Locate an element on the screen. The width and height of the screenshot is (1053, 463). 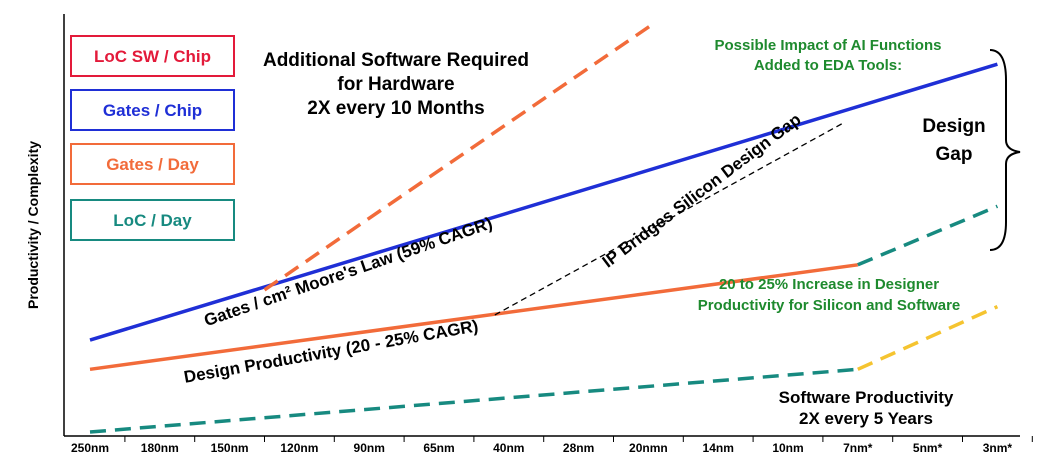
x-tick-label: 150nm is located at coordinates (230, 448).